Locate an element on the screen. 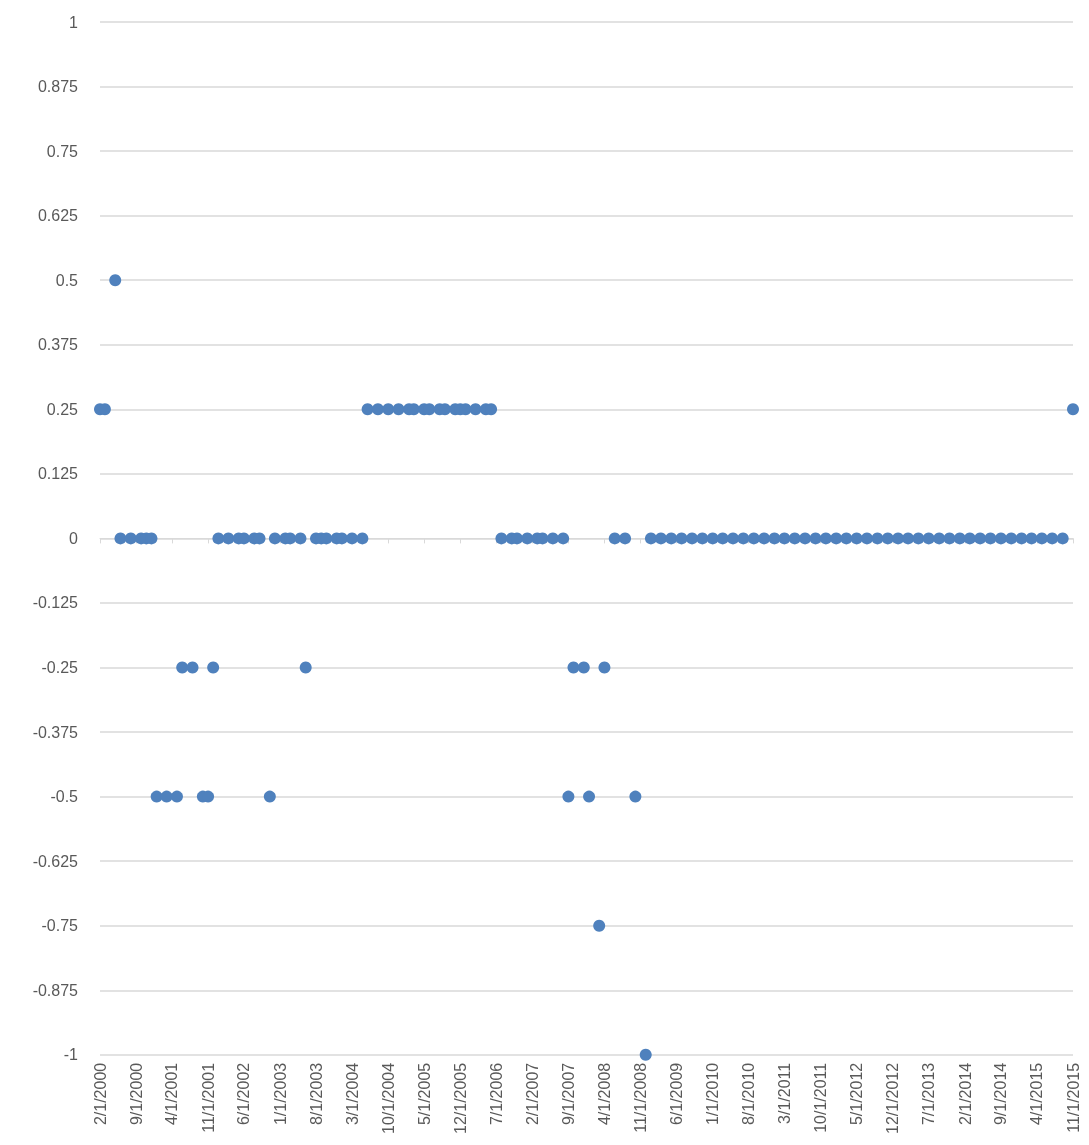 This screenshot has width=1089, height=1145. x-tick-label: 3/1/2004 is located at coordinates (352, 1094).